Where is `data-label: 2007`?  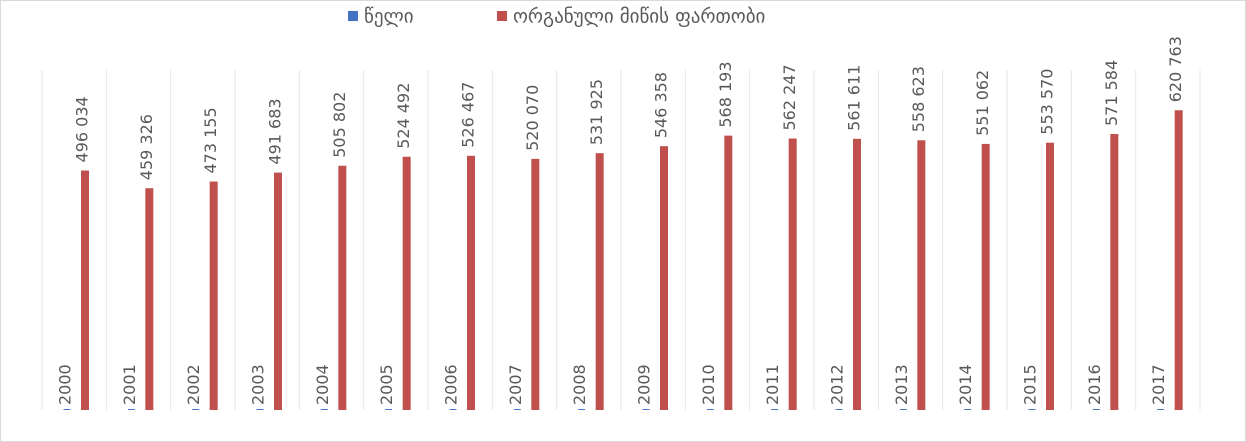 data-label: 2007 is located at coordinates (515, 384).